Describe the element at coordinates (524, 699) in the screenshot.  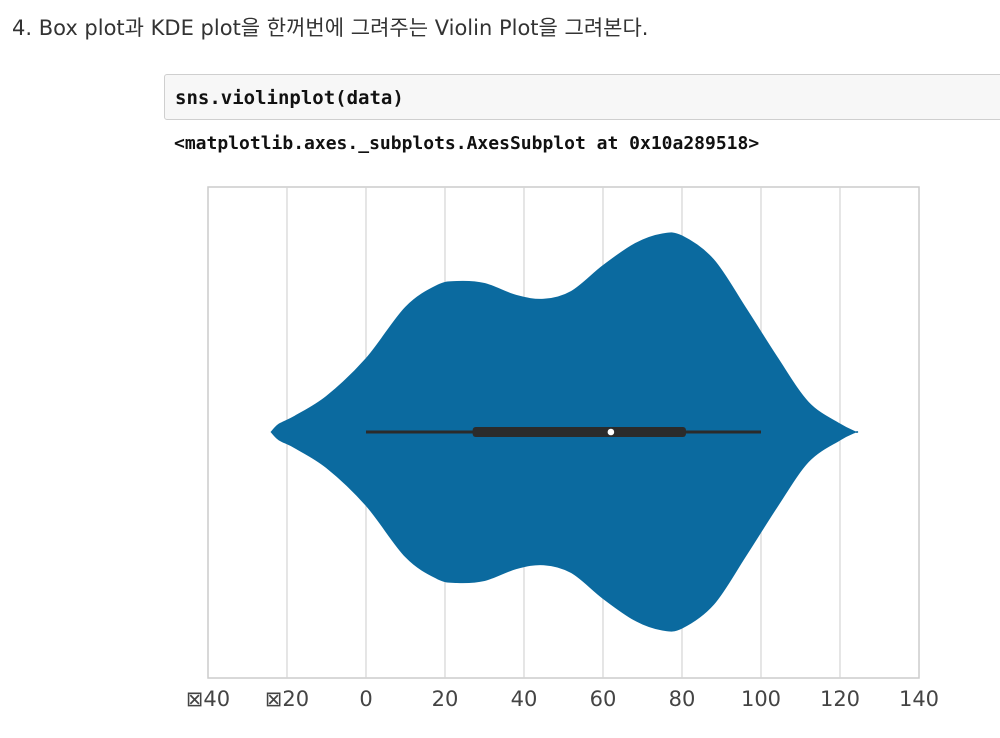
I see `x-tick-label: 40` at that location.